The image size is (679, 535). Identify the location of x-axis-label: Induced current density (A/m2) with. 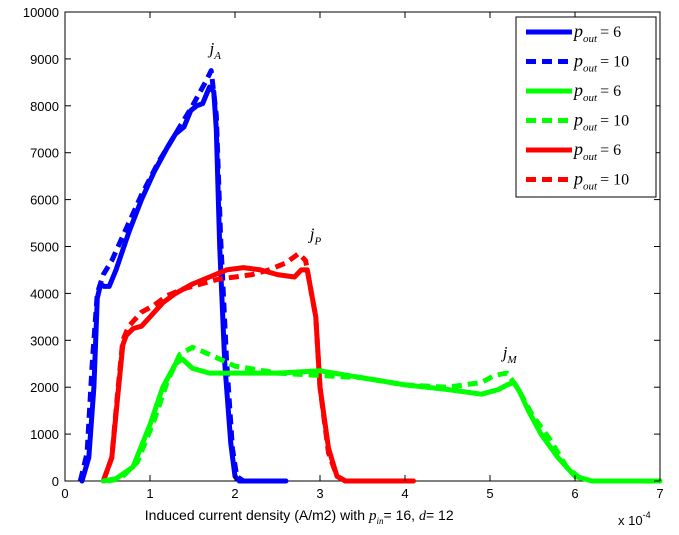
(255, 515).